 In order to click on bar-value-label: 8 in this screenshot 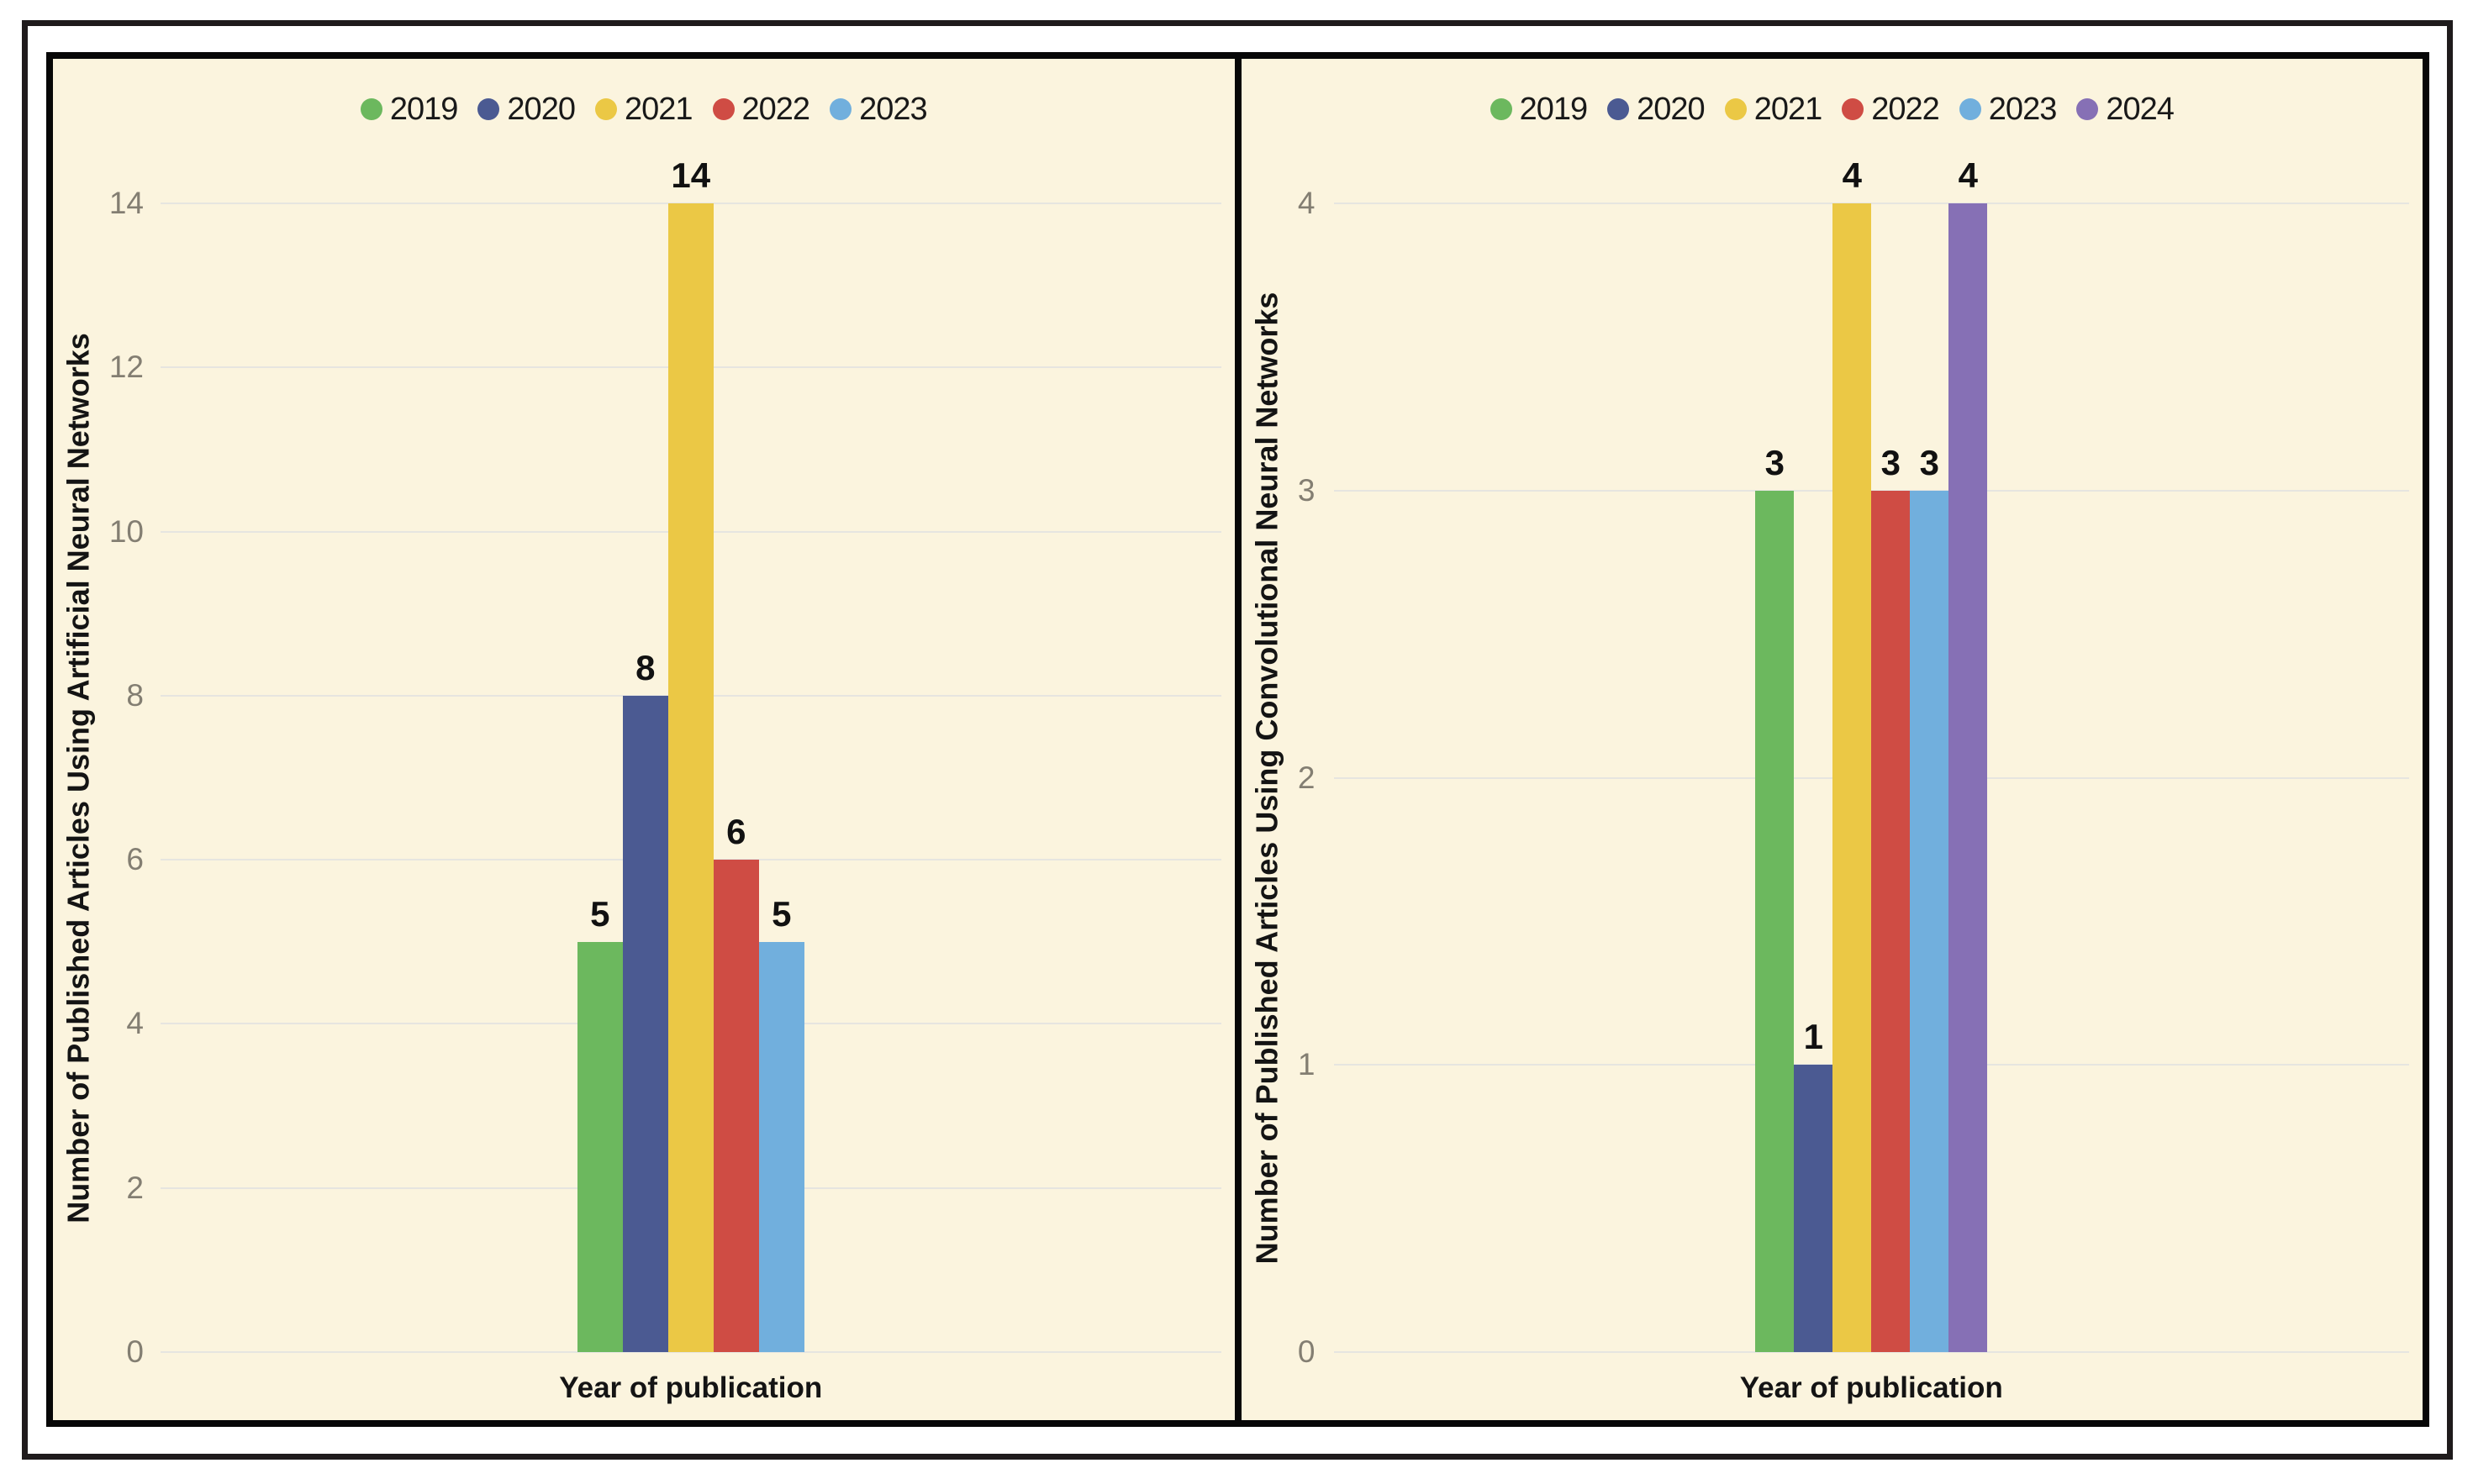, I will do `click(645, 667)`.